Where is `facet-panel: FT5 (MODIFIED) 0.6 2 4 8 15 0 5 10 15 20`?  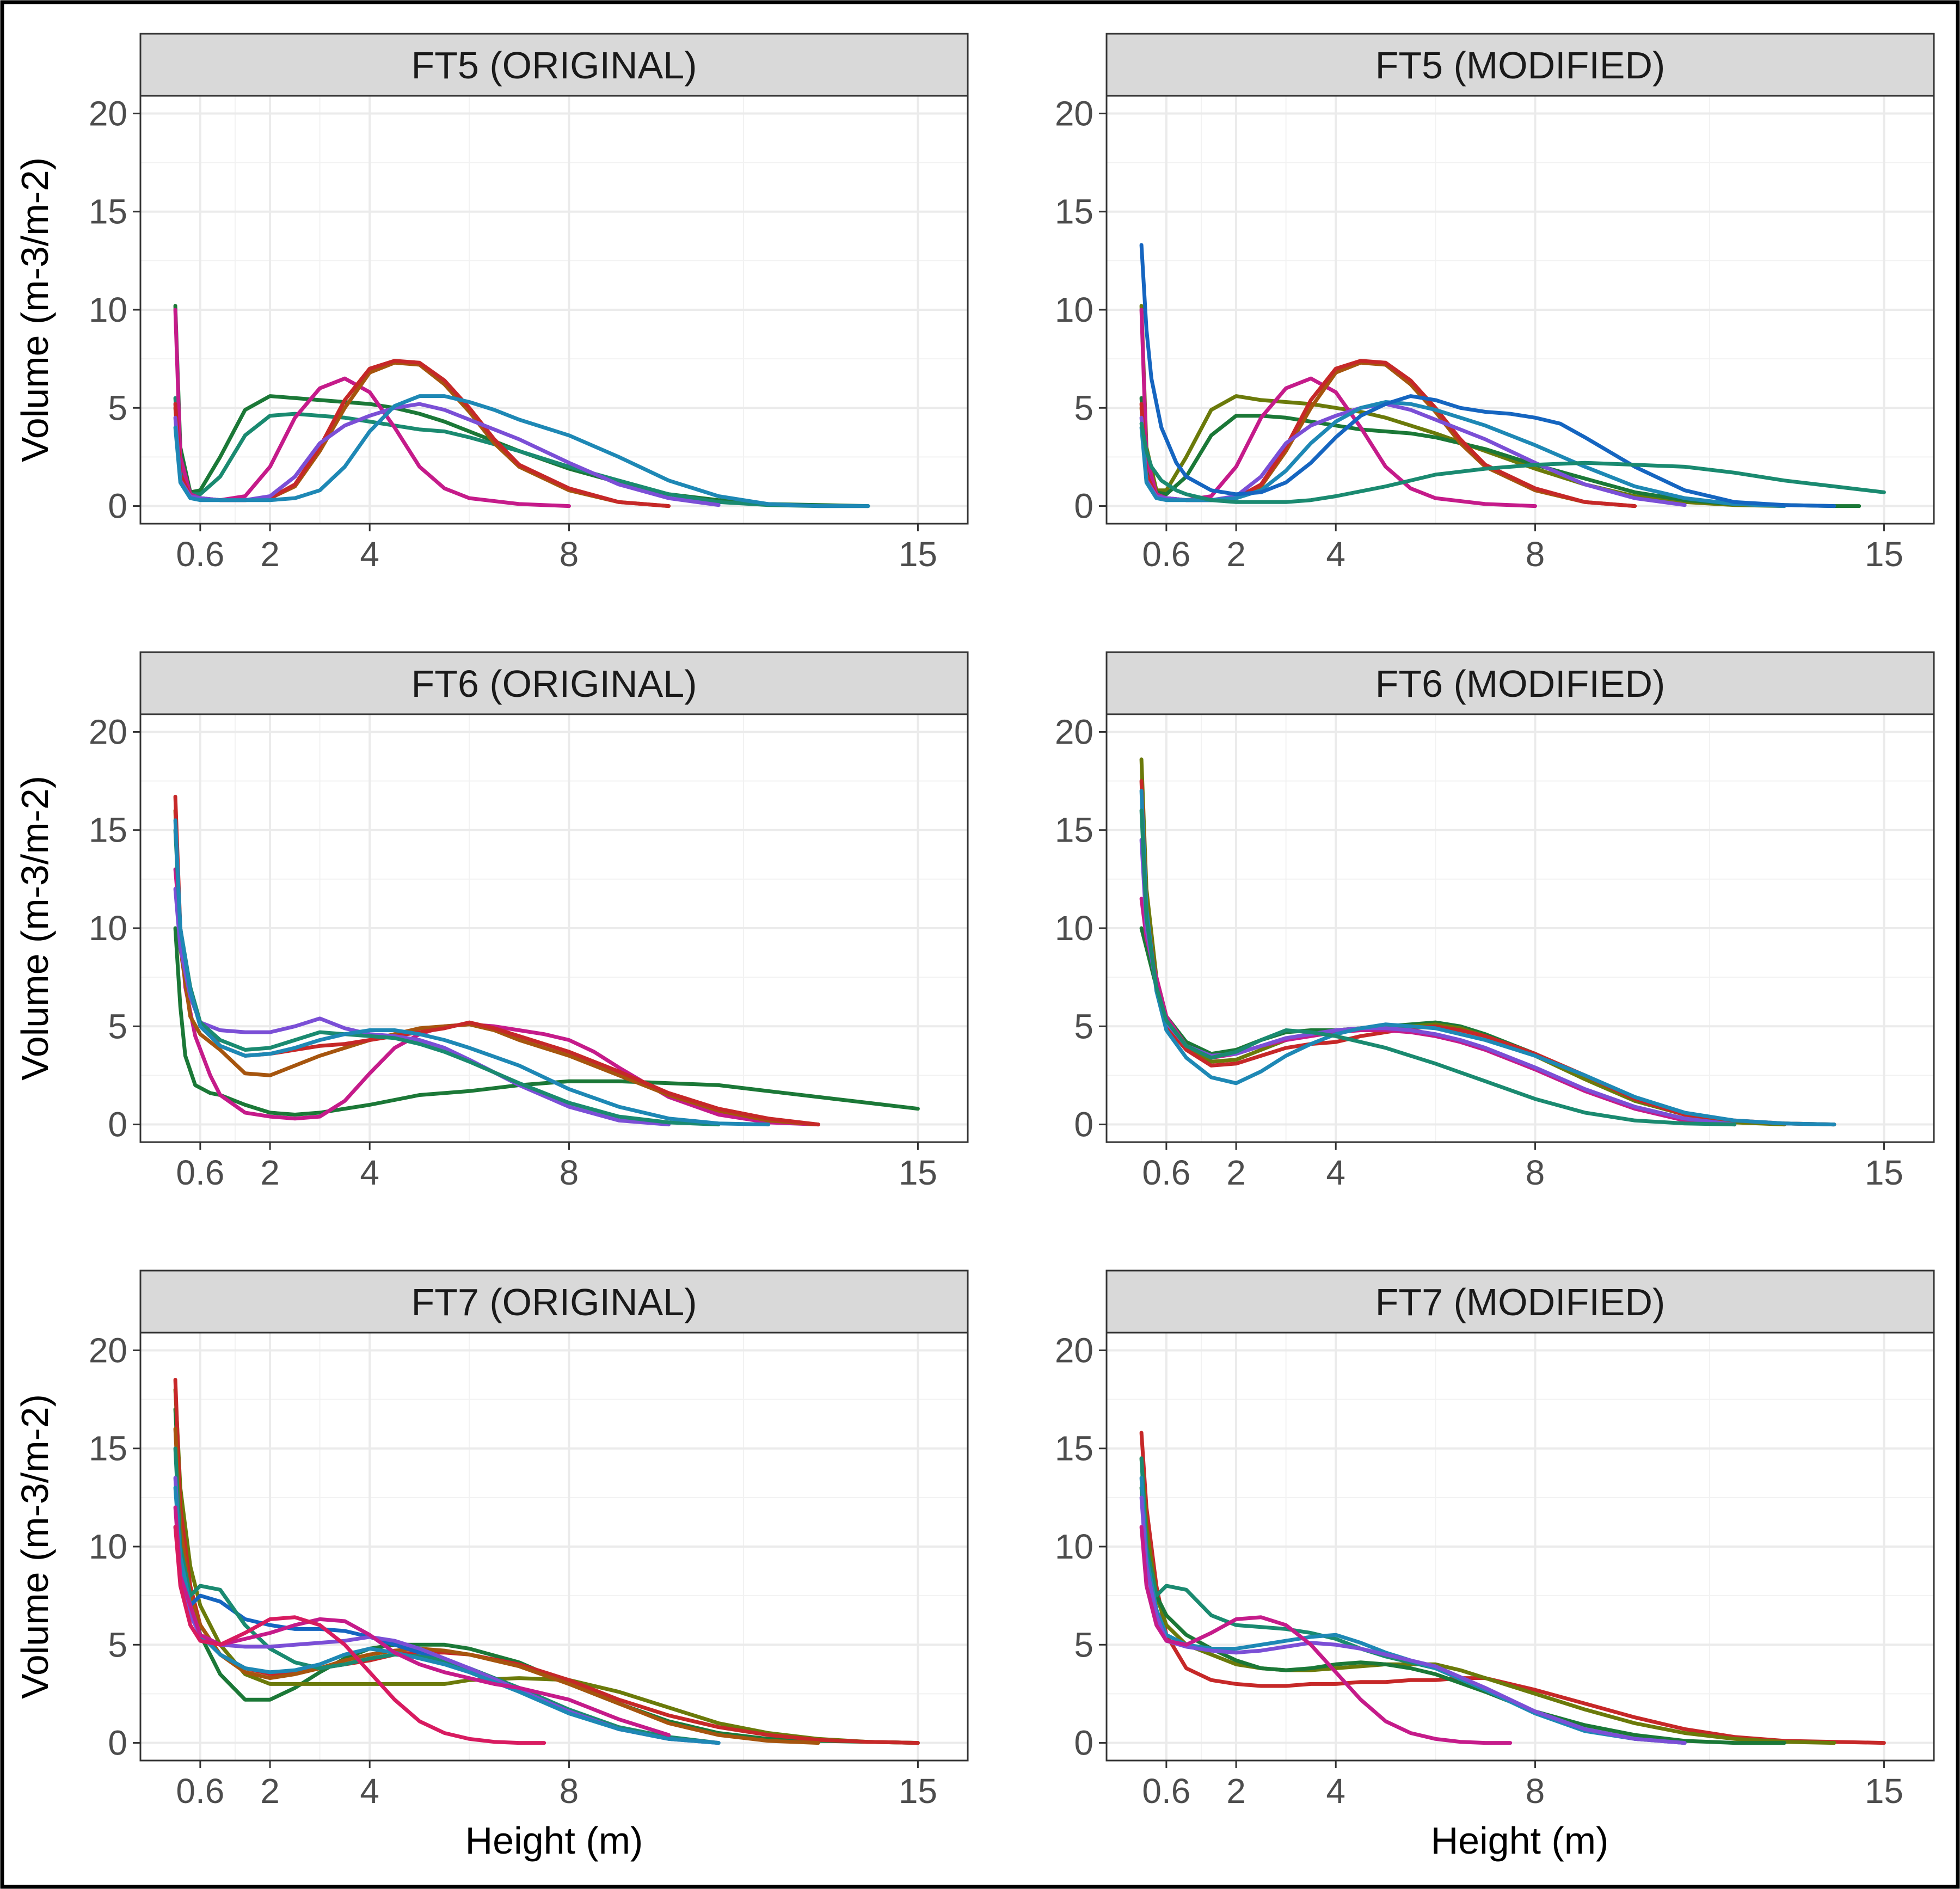
facet-panel: FT5 (MODIFIED) 0.6 2 4 8 15 0 5 10 15 20 is located at coordinates (1495, 303).